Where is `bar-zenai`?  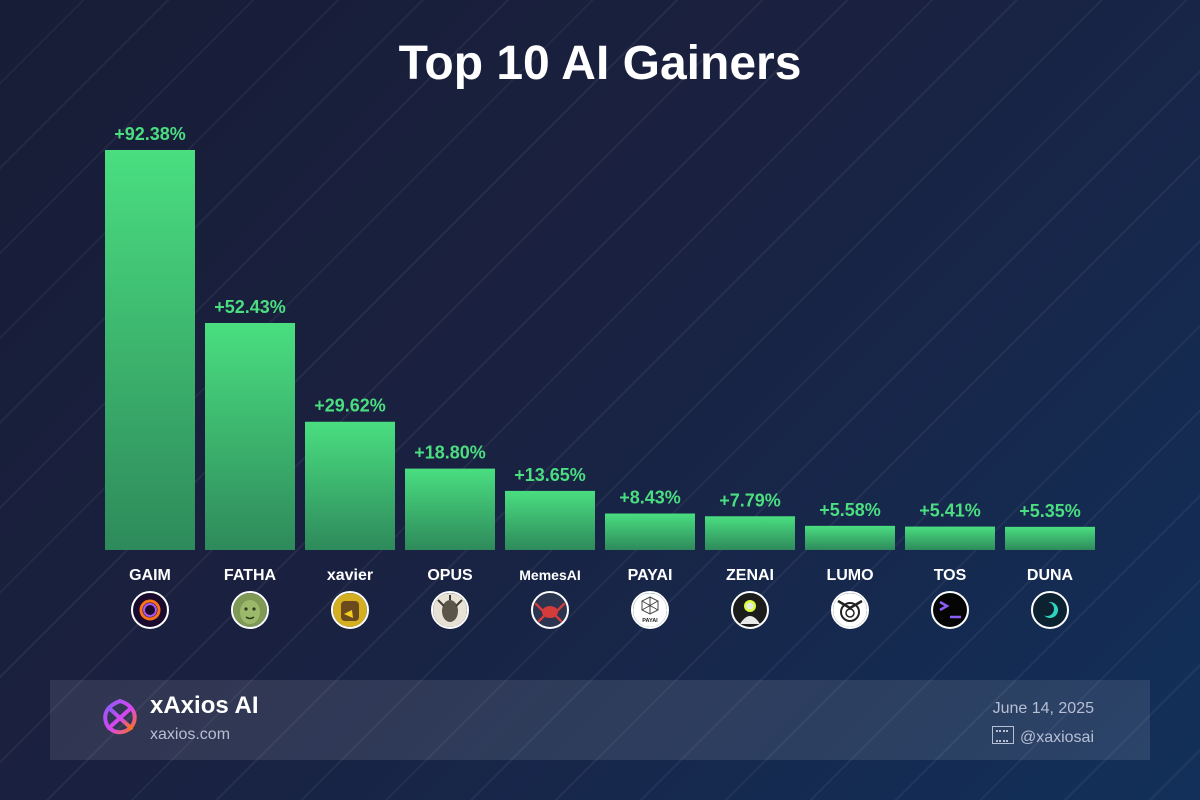
bar-zenai is located at coordinates (750, 533).